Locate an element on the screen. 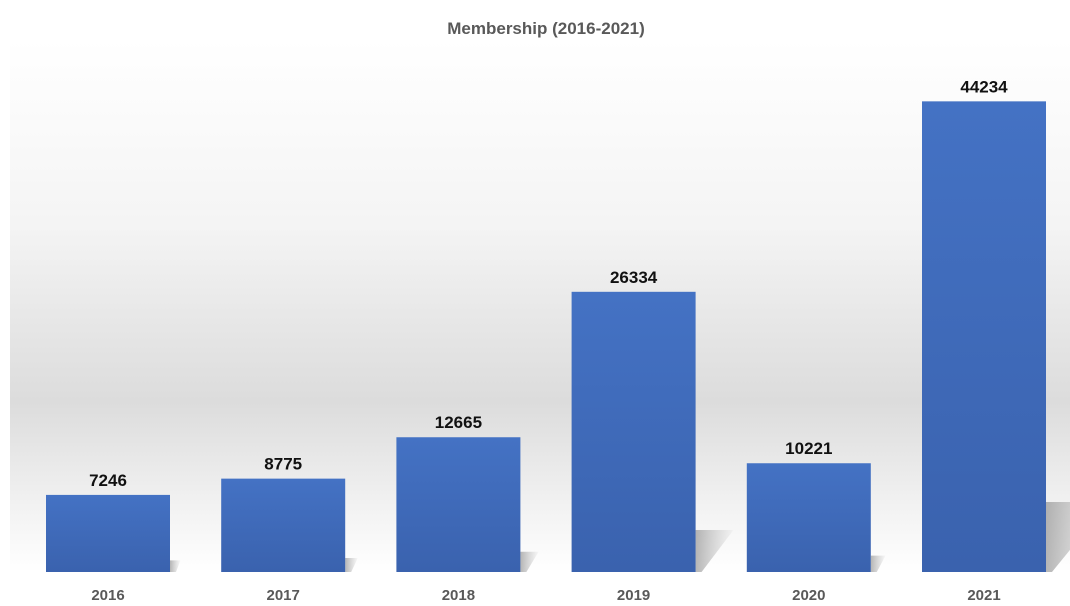  chart-title: Membership (2016-2021) is located at coordinates (545, 28).